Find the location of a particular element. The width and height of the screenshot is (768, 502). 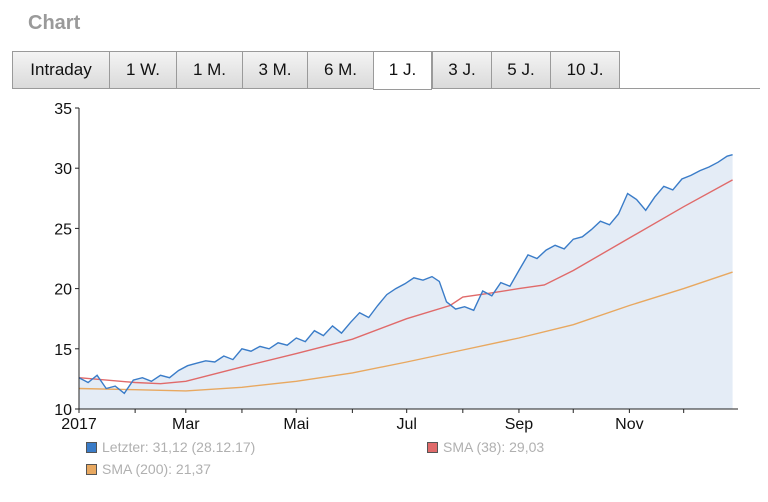

legend-item-sma-38: SMA (38): 29,03 is located at coordinates (485, 447).